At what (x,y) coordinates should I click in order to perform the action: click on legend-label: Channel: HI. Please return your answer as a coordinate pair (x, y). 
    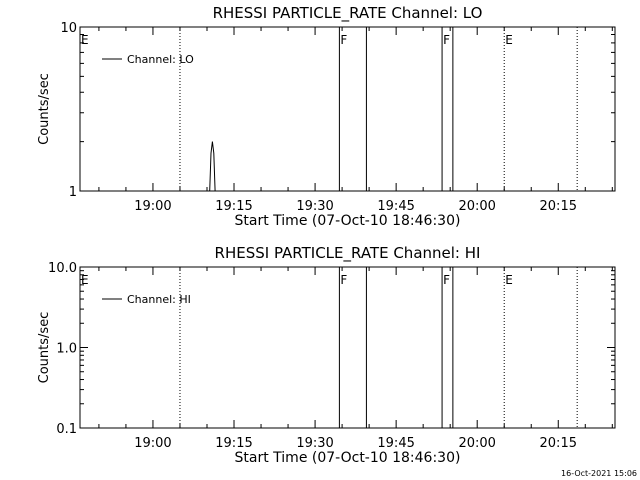
    Looking at the image, I should click on (159, 299).